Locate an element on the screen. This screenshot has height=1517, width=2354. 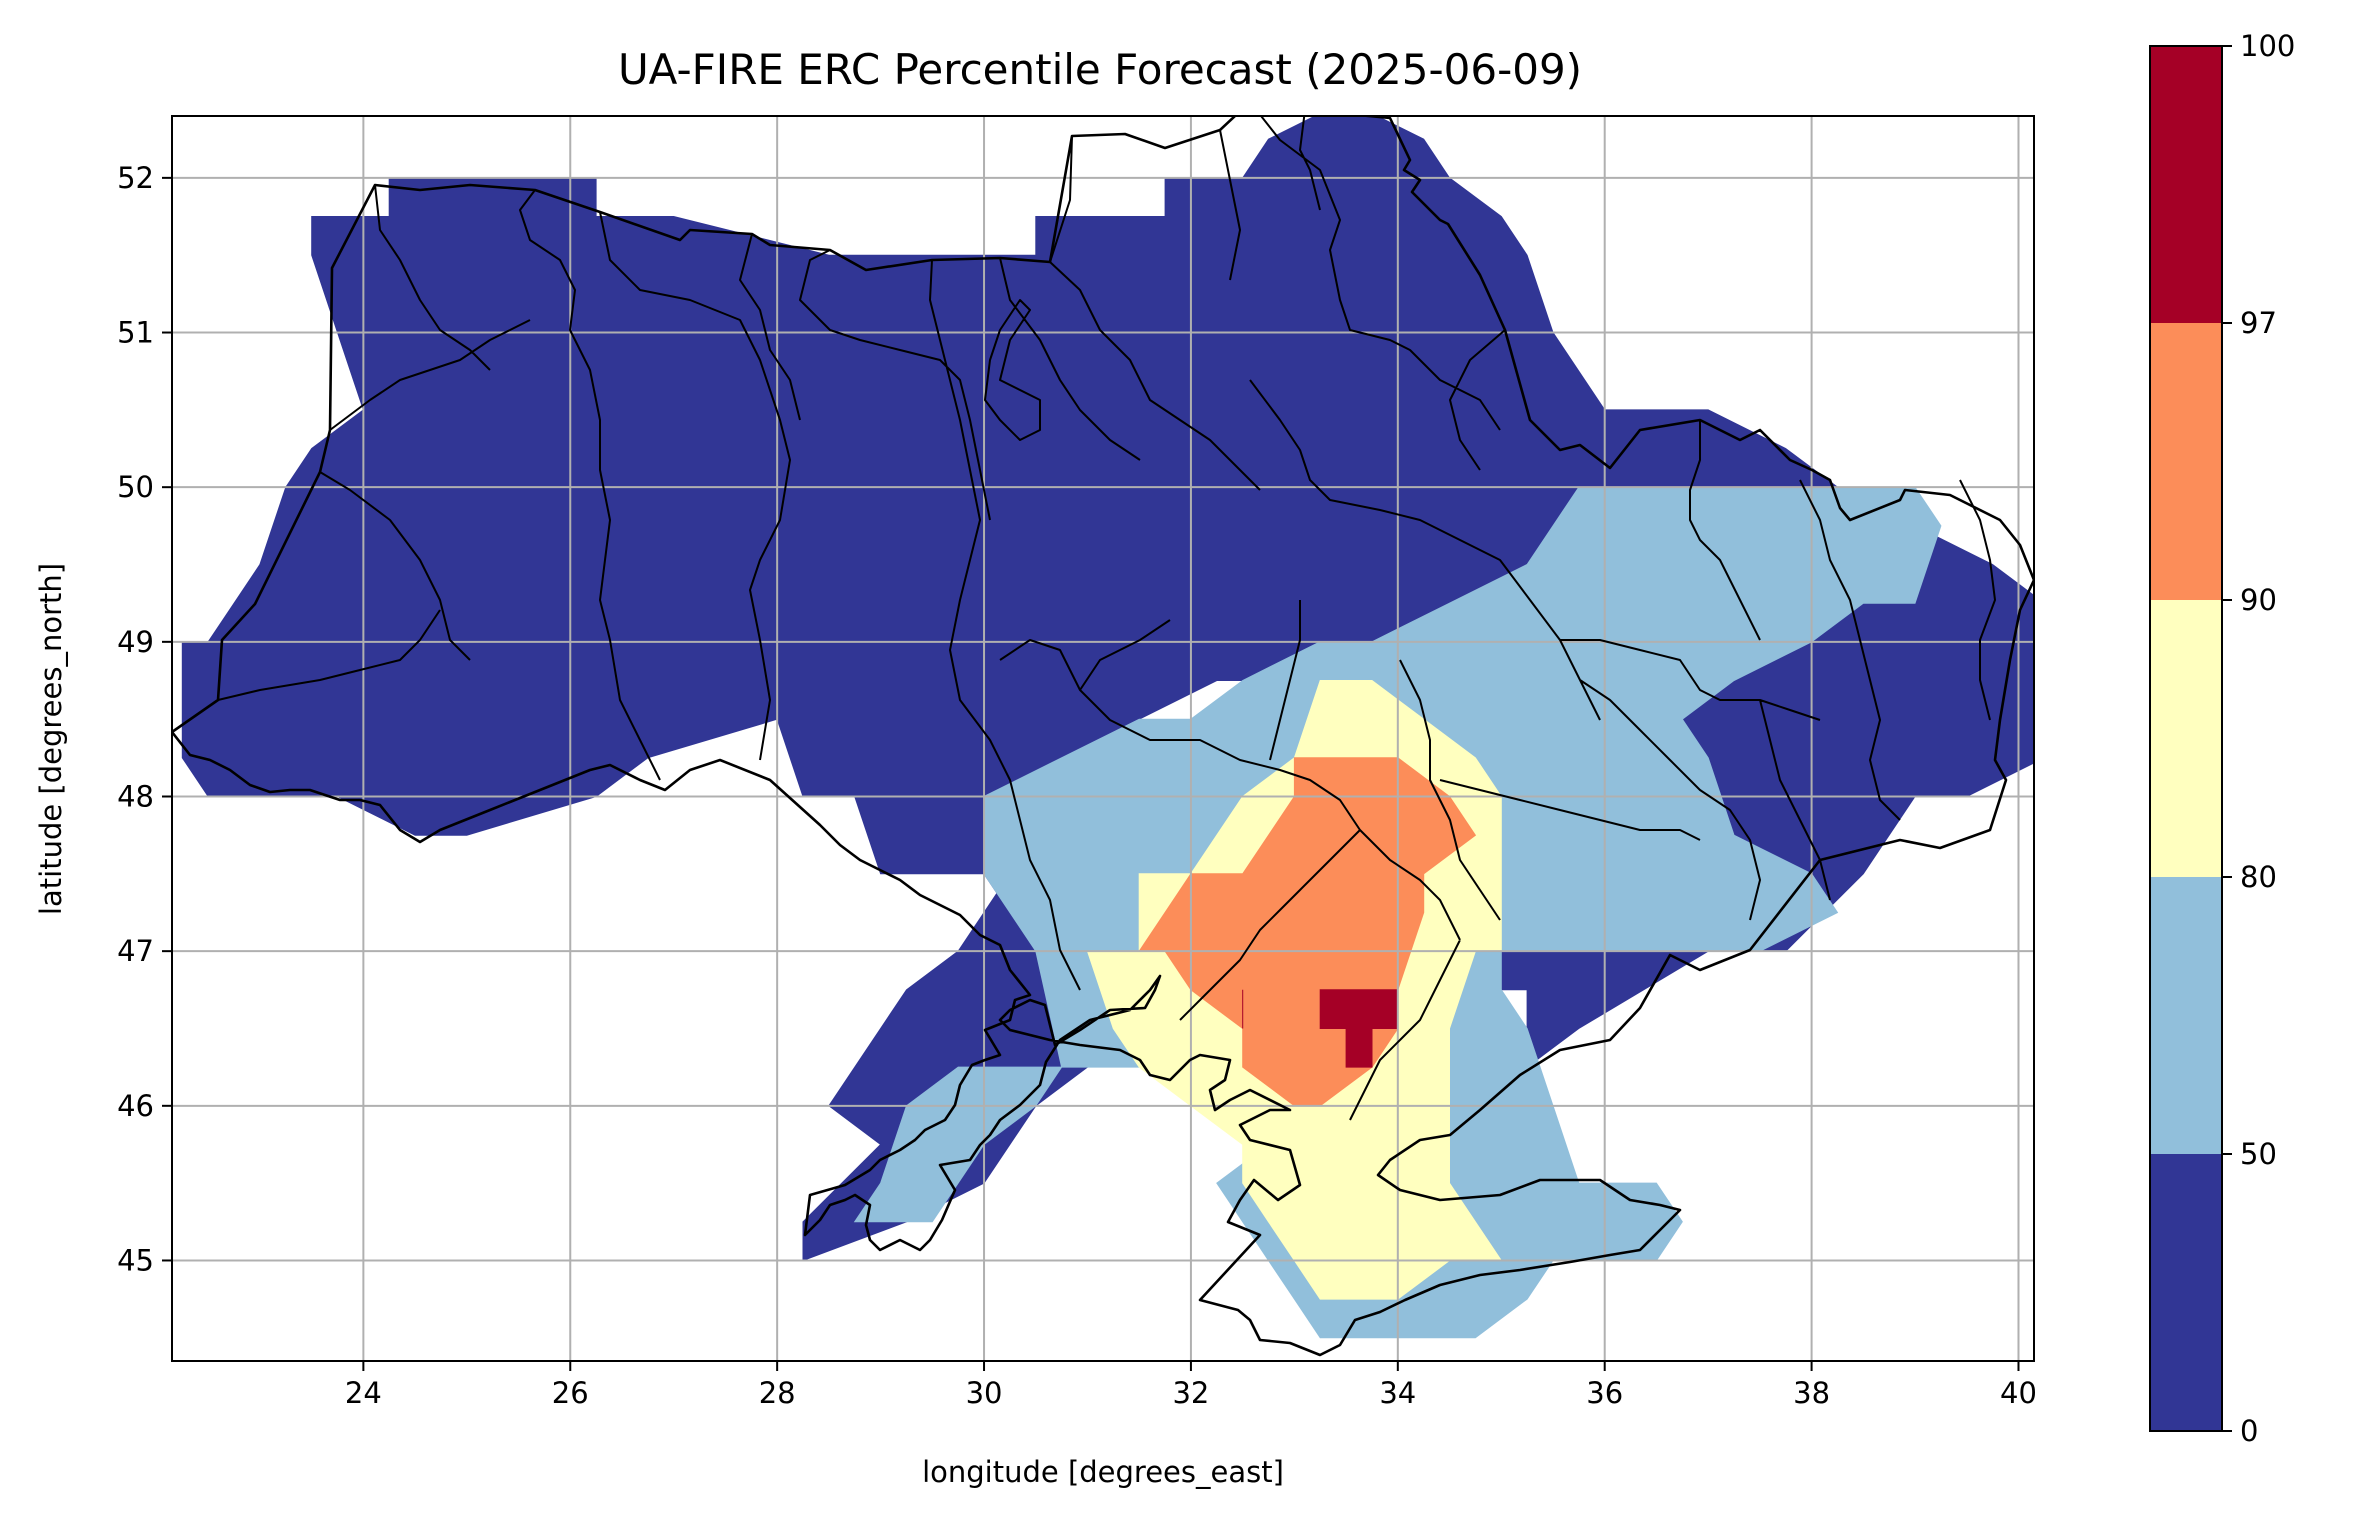
colorbar-tick-label: 97 is located at coordinates (2258, 323).